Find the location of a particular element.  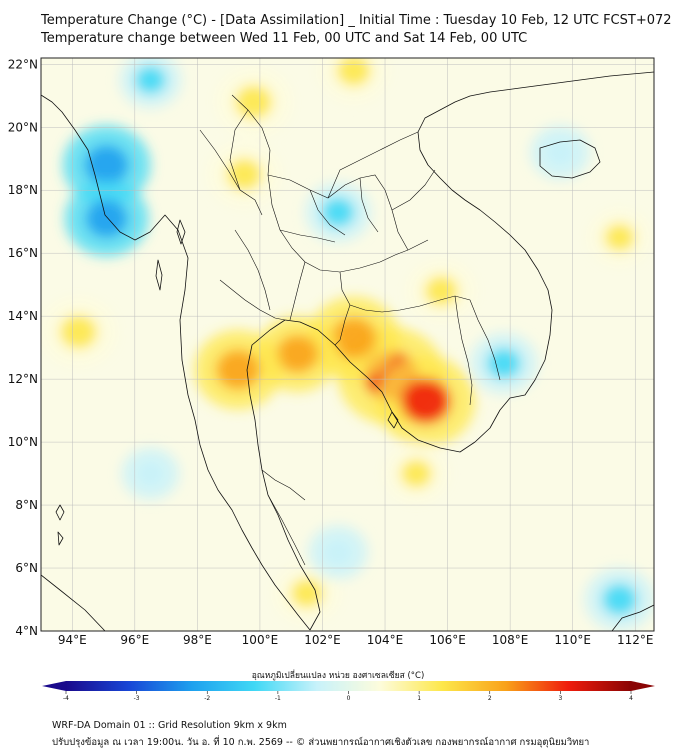

anomaly-warm-cambodia-east is located at coordinates (425, 401).